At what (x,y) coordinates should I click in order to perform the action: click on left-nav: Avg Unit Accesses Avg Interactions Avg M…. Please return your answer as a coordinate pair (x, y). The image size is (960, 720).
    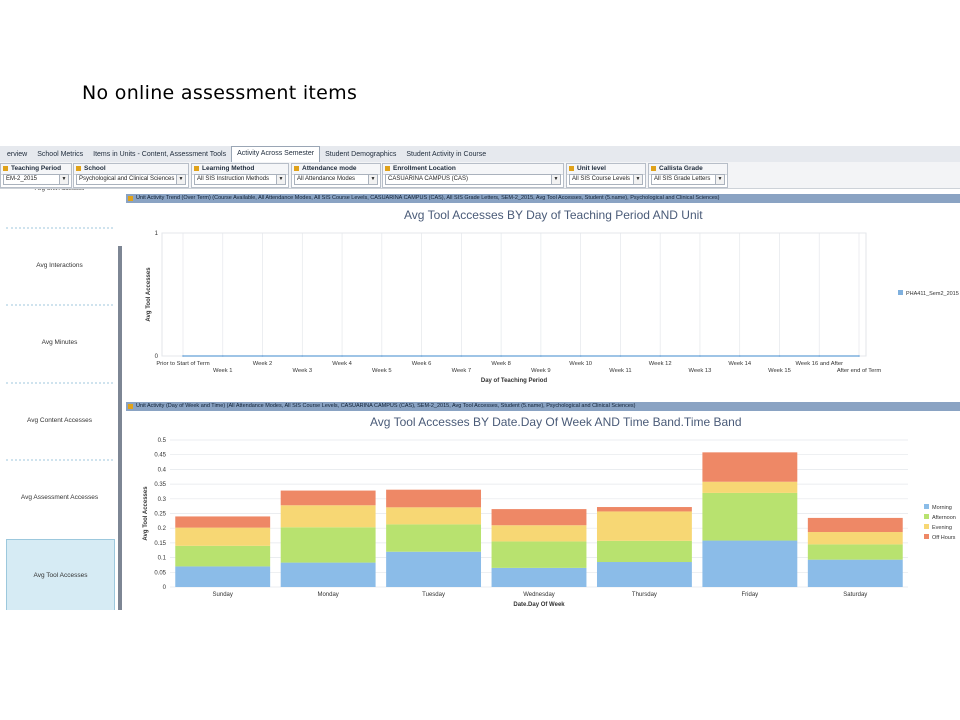
    Looking at the image, I should click on (57, 399).